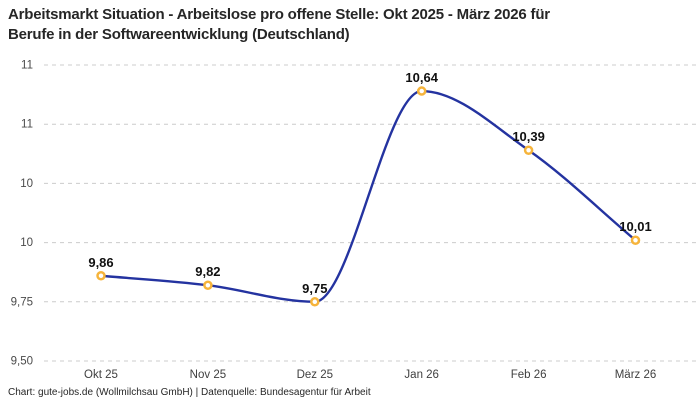 The image size is (700, 400). What do you see at coordinates (22, 362) in the screenshot?
I see `y-axis-tick-label: 9,50` at bounding box center [22, 362].